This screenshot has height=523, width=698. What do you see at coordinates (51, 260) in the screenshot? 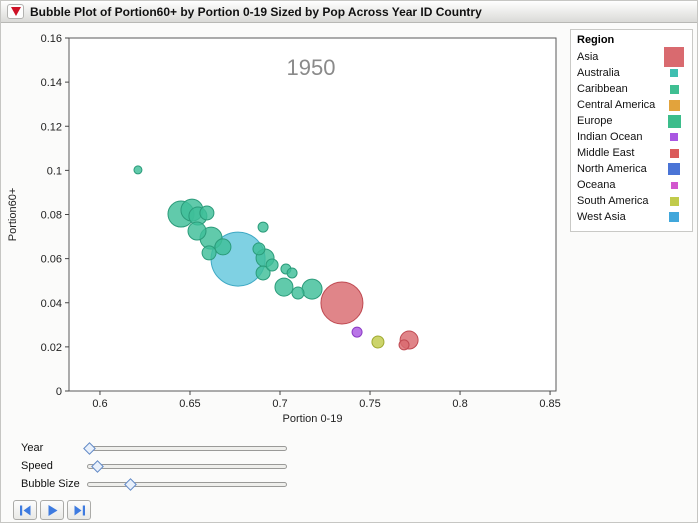
I see `y-tick-label: 0.06` at bounding box center [51, 260].